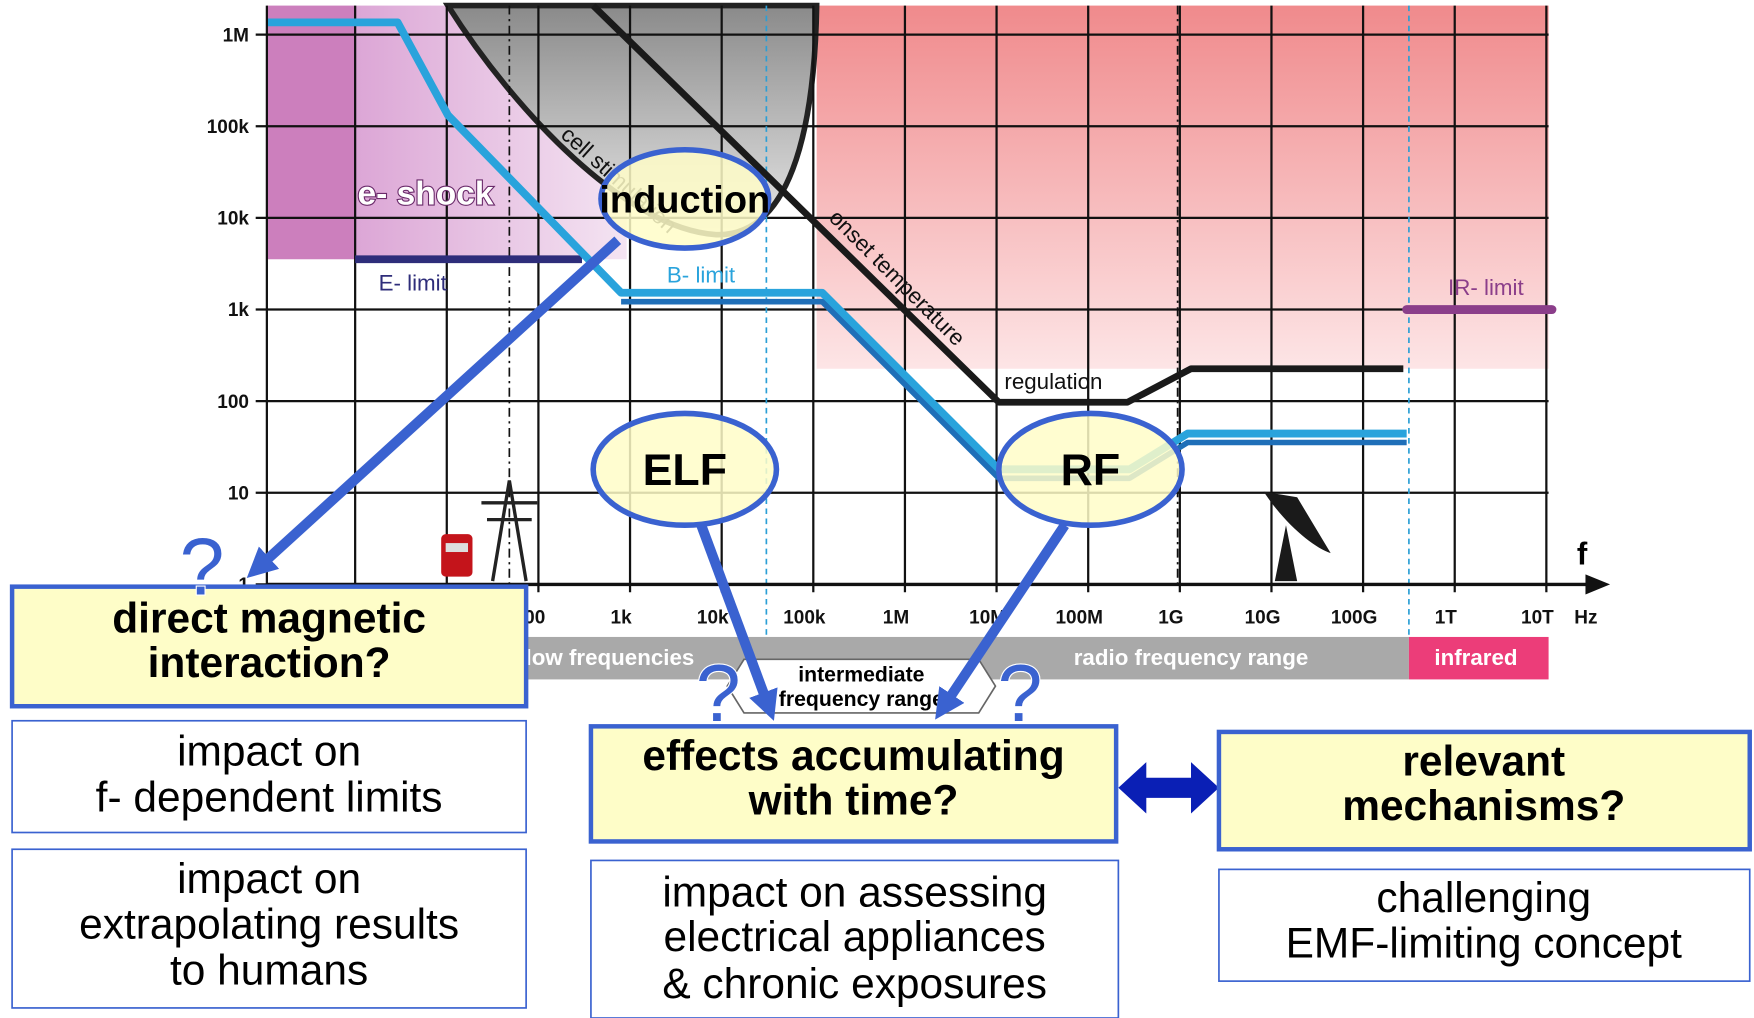  I want to click on y-tick-label: 1k, so click(239, 310).